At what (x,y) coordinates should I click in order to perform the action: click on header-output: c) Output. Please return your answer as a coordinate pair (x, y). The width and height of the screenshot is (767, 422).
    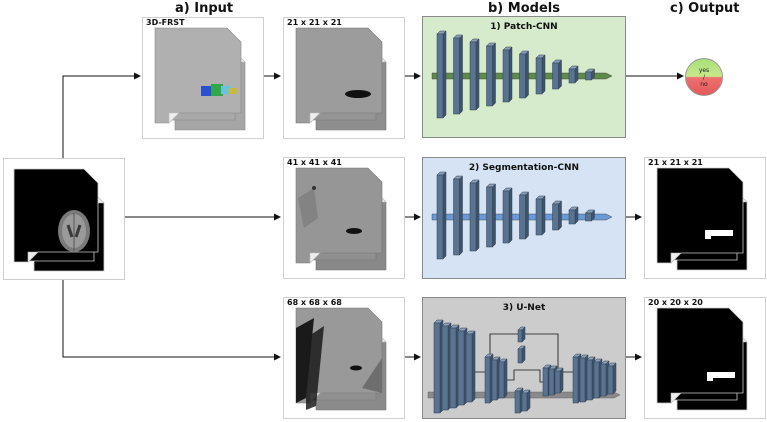
    Looking at the image, I should click on (705, 8).